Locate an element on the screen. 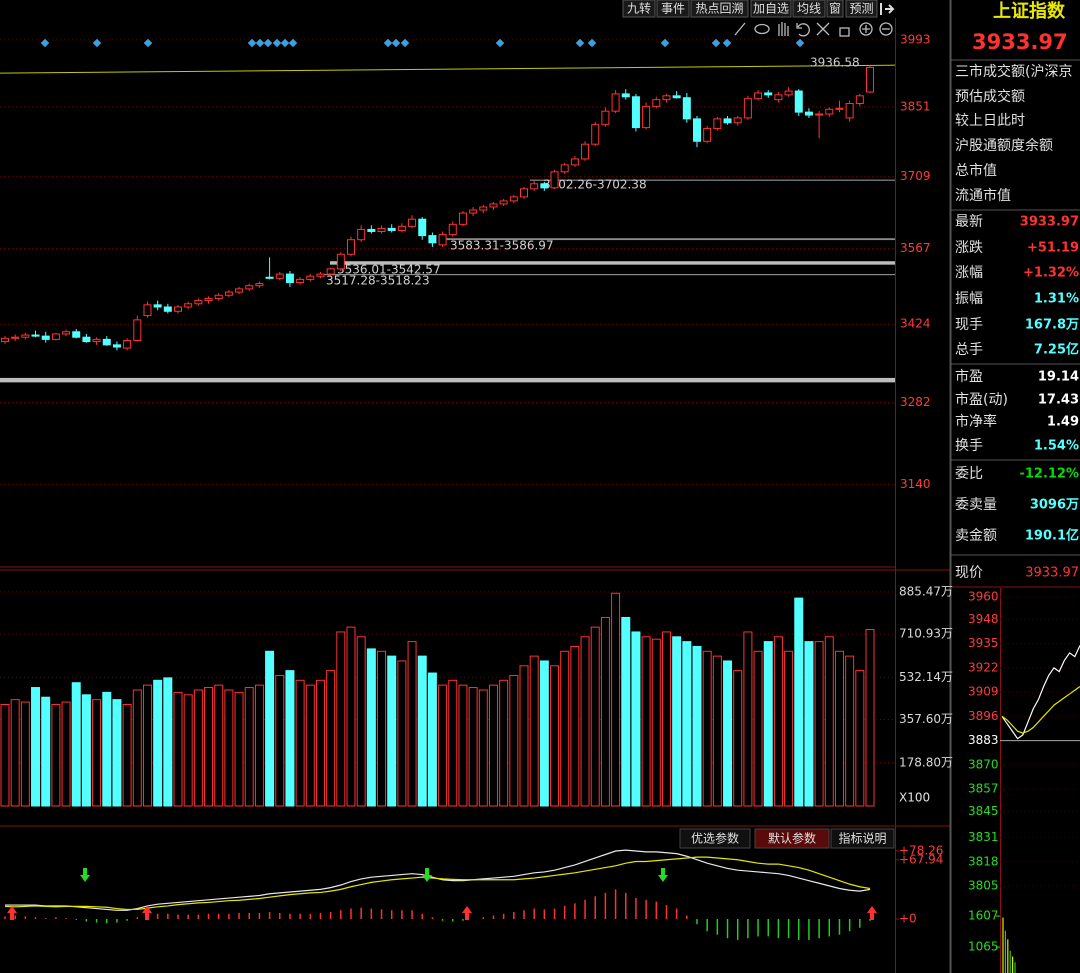  gap-band is located at coordinates (712, 180).